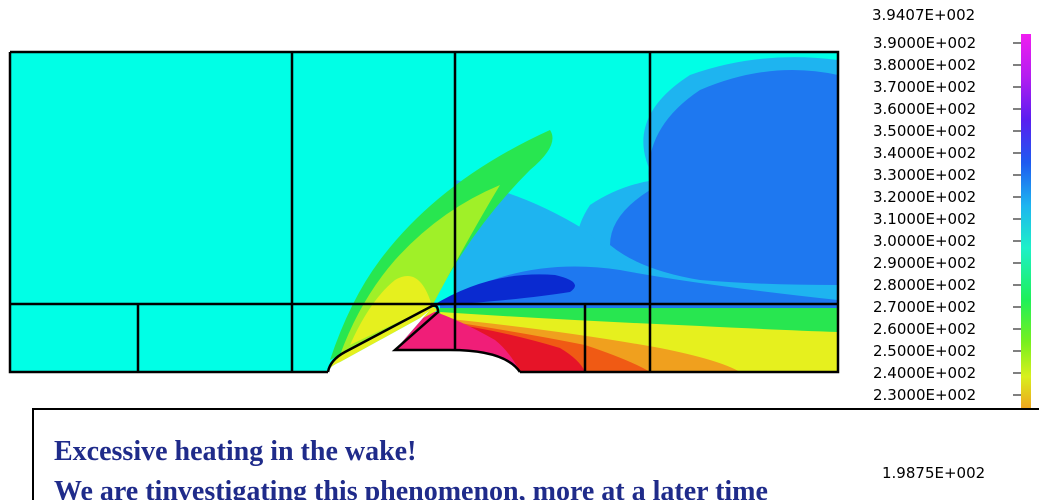  I want to click on caption-headline: Excessive heating in the wake!, so click(235, 451).